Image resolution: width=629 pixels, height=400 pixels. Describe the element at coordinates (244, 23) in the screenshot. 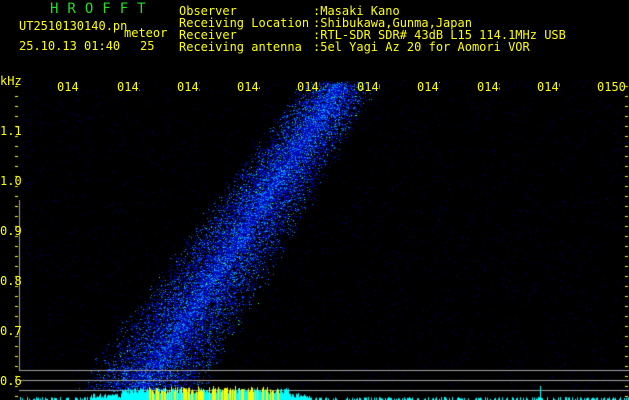

I see `location-label: Receiving Location` at that location.